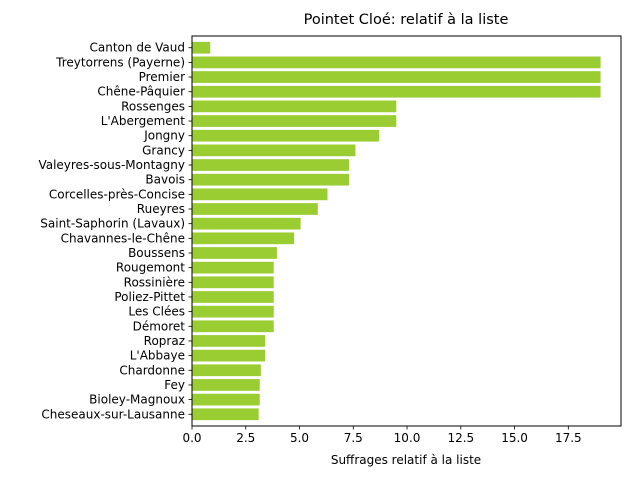  Describe the element at coordinates (163, 150) in the screenshot. I see `y-tick-label: Grancy` at that location.